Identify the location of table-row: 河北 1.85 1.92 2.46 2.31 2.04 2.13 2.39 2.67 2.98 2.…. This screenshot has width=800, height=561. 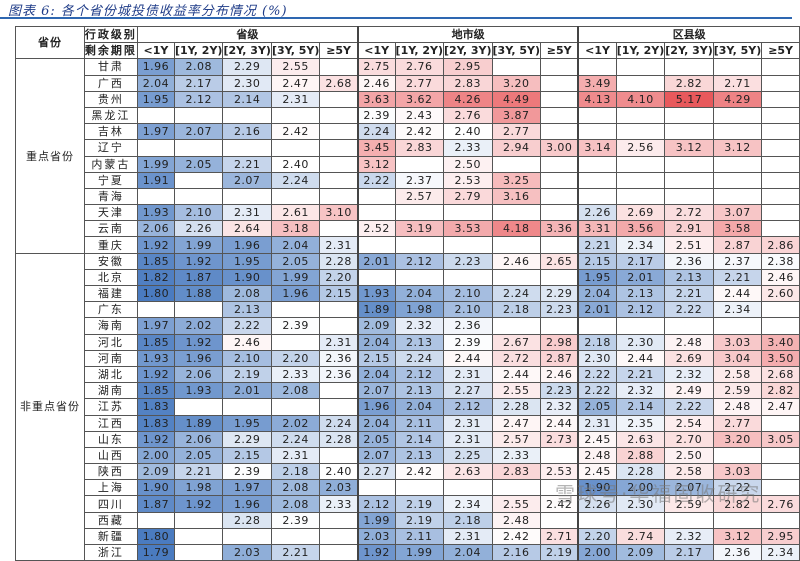
(408, 342).